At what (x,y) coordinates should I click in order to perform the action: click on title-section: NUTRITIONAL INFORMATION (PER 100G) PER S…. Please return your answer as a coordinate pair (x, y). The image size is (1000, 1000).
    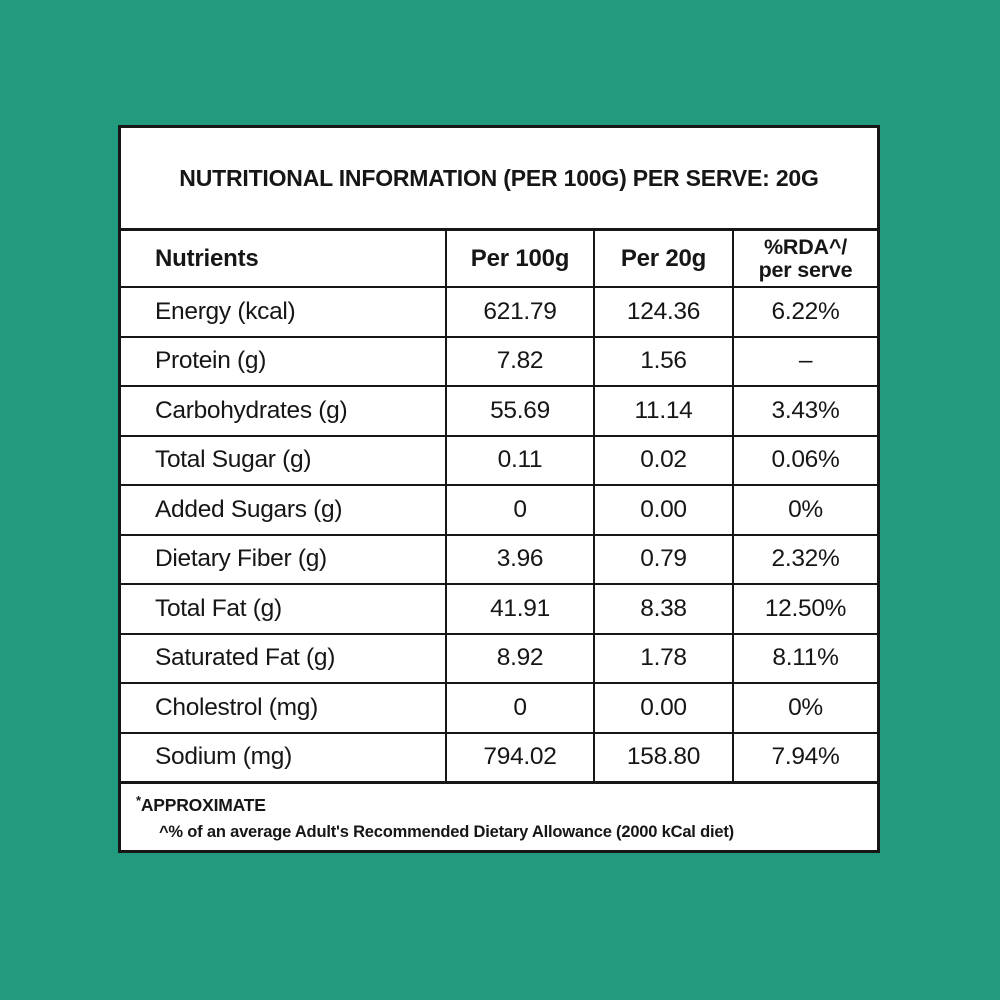
    Looking at the image, I should click on (499, 179).